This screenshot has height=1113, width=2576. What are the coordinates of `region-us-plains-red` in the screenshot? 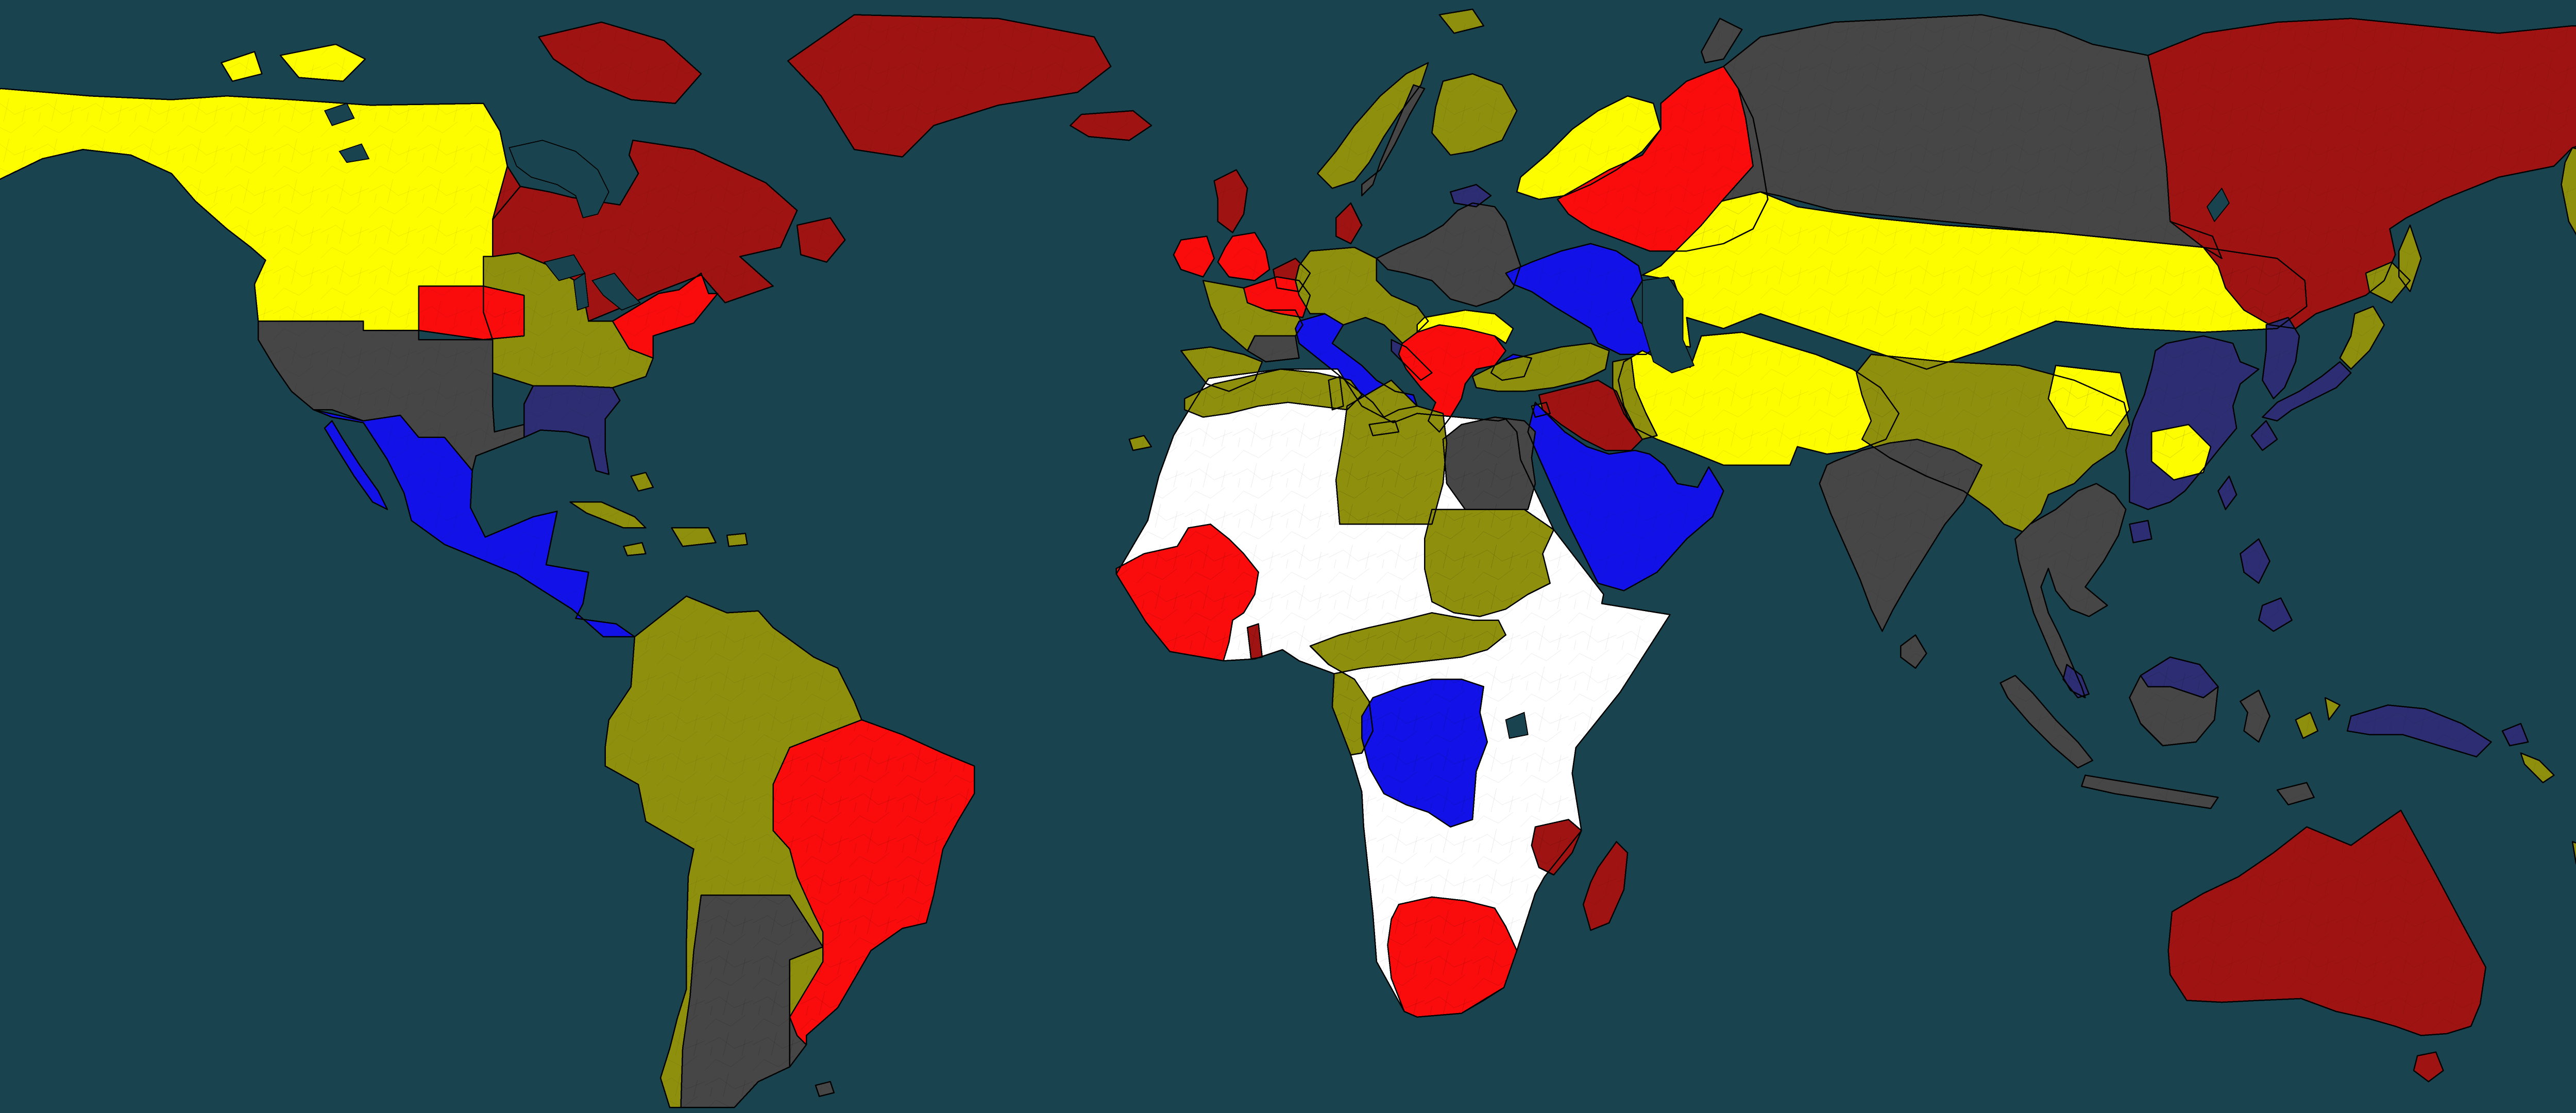 It's located at (471, 313).